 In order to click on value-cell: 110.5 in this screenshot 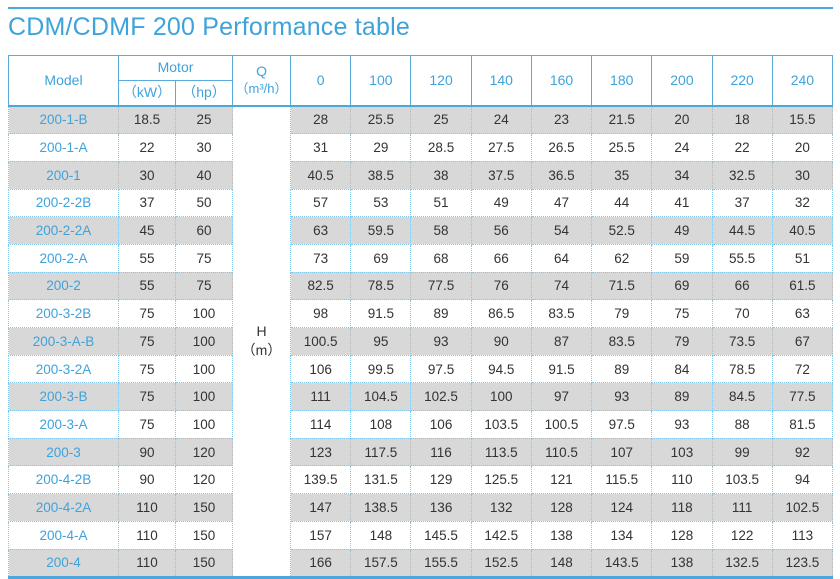, I will do `click(561, 452)`.